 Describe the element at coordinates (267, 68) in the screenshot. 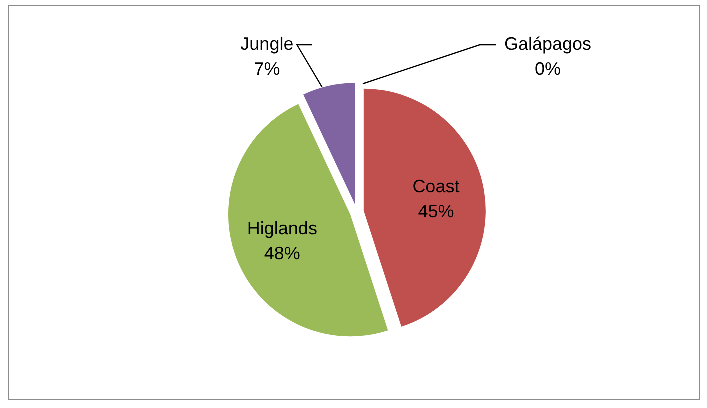

I see `data-label: 7%` at that location.